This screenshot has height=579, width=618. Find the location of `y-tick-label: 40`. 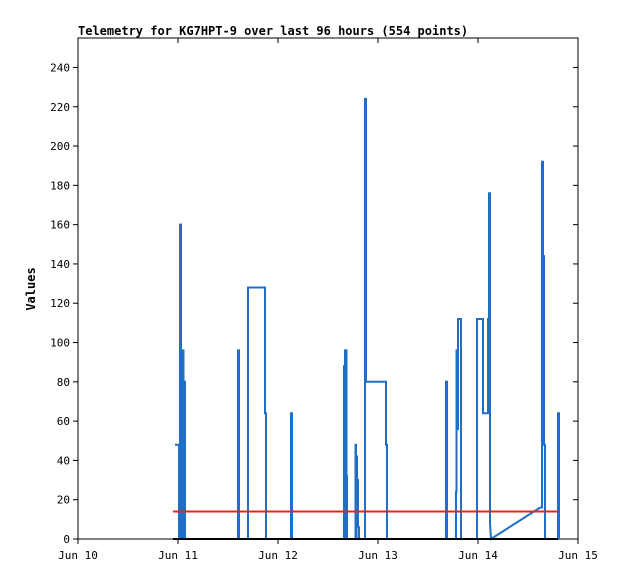

y-tick-label: 40 is located at coordinates (63, 460).